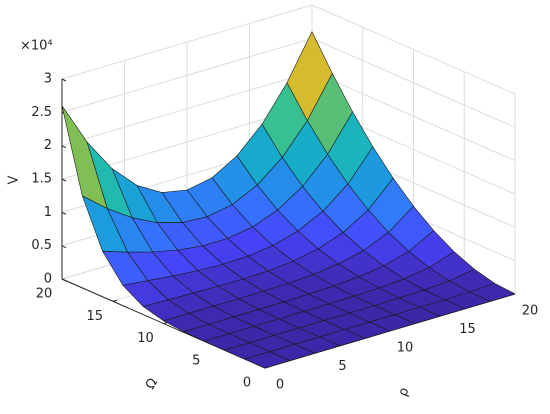 This screenshot has width=550, height=414. I want to click on z-tick-label: 2.5, so click(41, 112).